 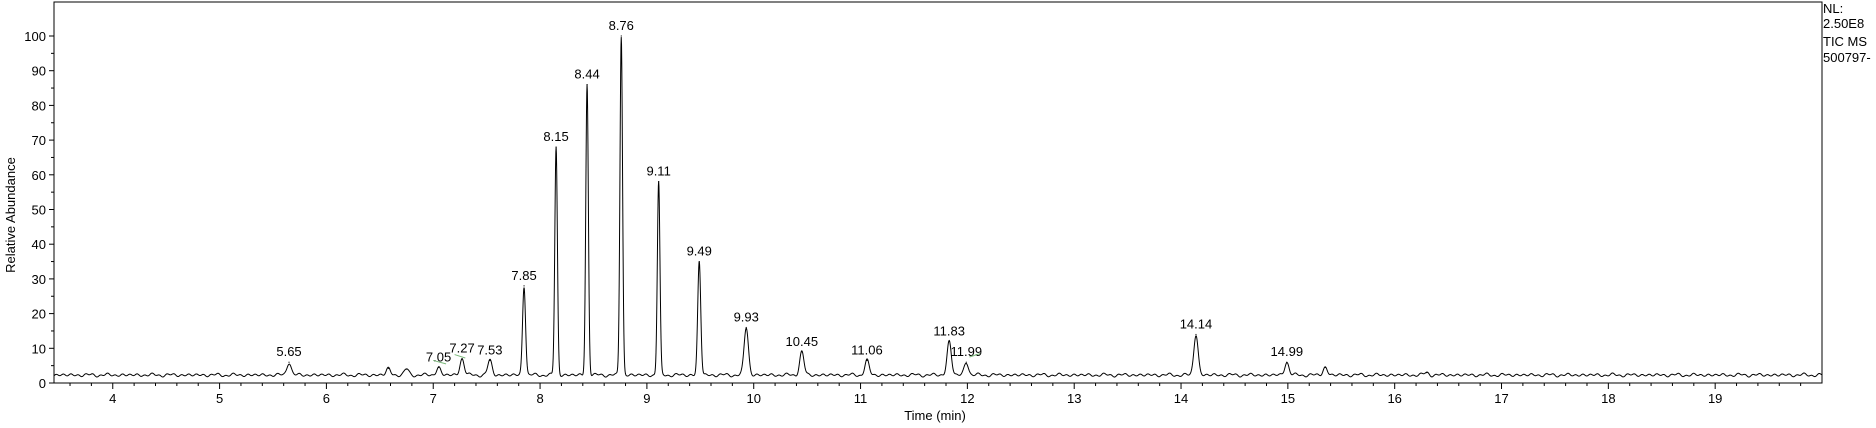 I want to click on y-tick-label: 20, so click(x=39, y=314).